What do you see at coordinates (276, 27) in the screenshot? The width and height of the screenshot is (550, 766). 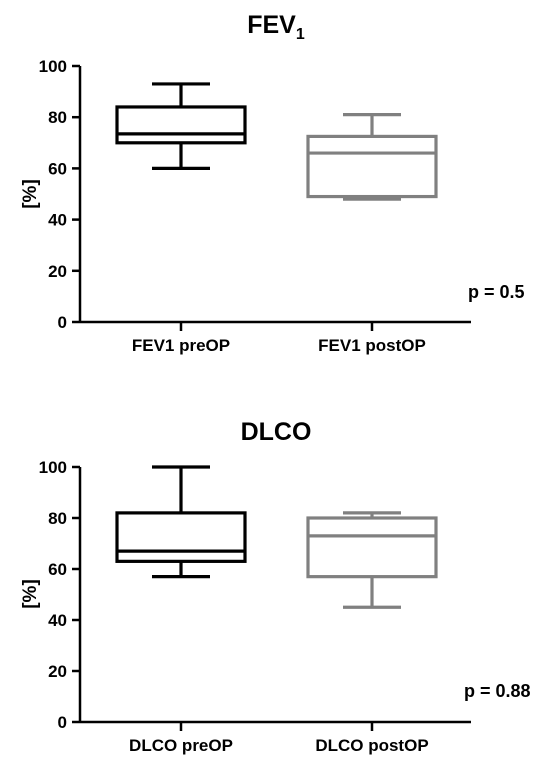 I see `fev1-title: FEV1` at bounding box center [276, 27].